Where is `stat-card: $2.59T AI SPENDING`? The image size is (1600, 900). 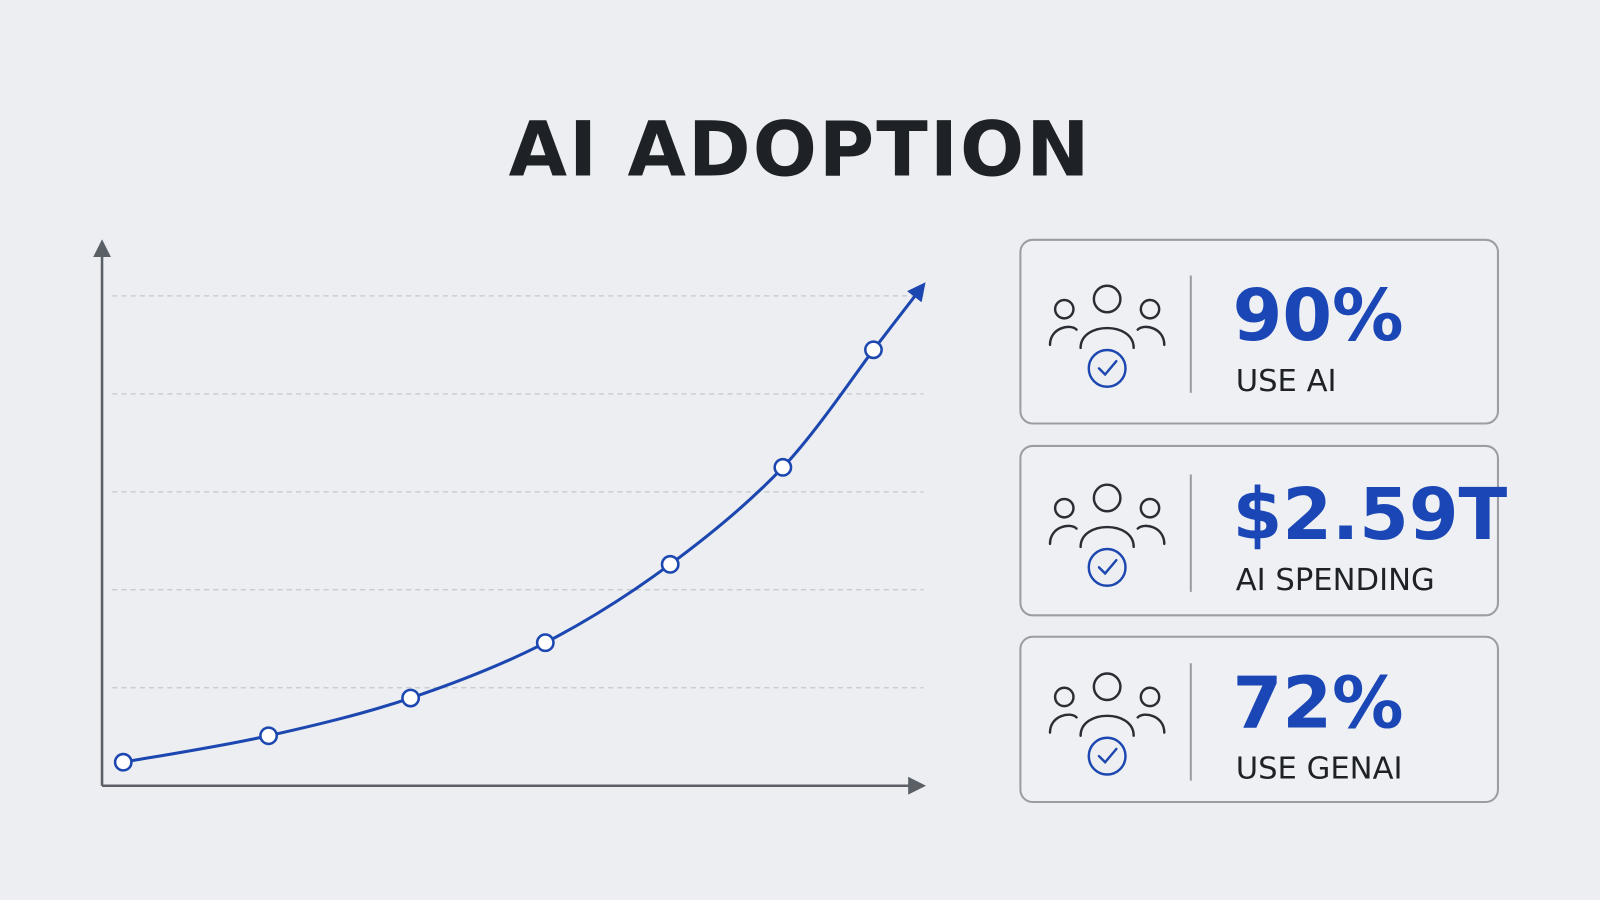
stat-card: $2.59T AI SPENDING is located at coordinates (1263, 530).